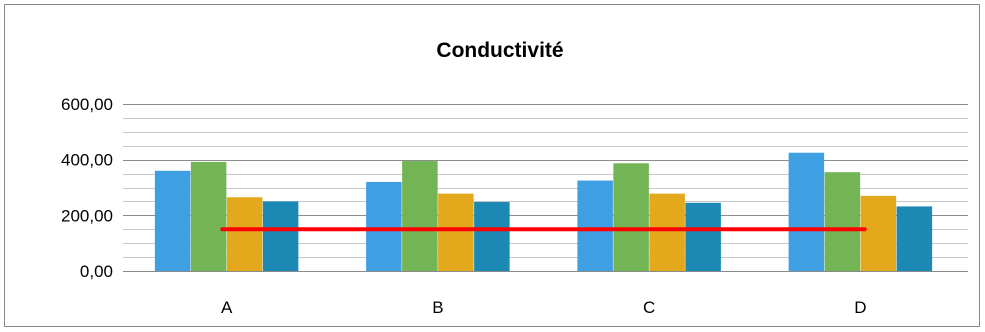 The image size is (985, 332). I want to click on chart-title: Conductivité, so click(499, 50).